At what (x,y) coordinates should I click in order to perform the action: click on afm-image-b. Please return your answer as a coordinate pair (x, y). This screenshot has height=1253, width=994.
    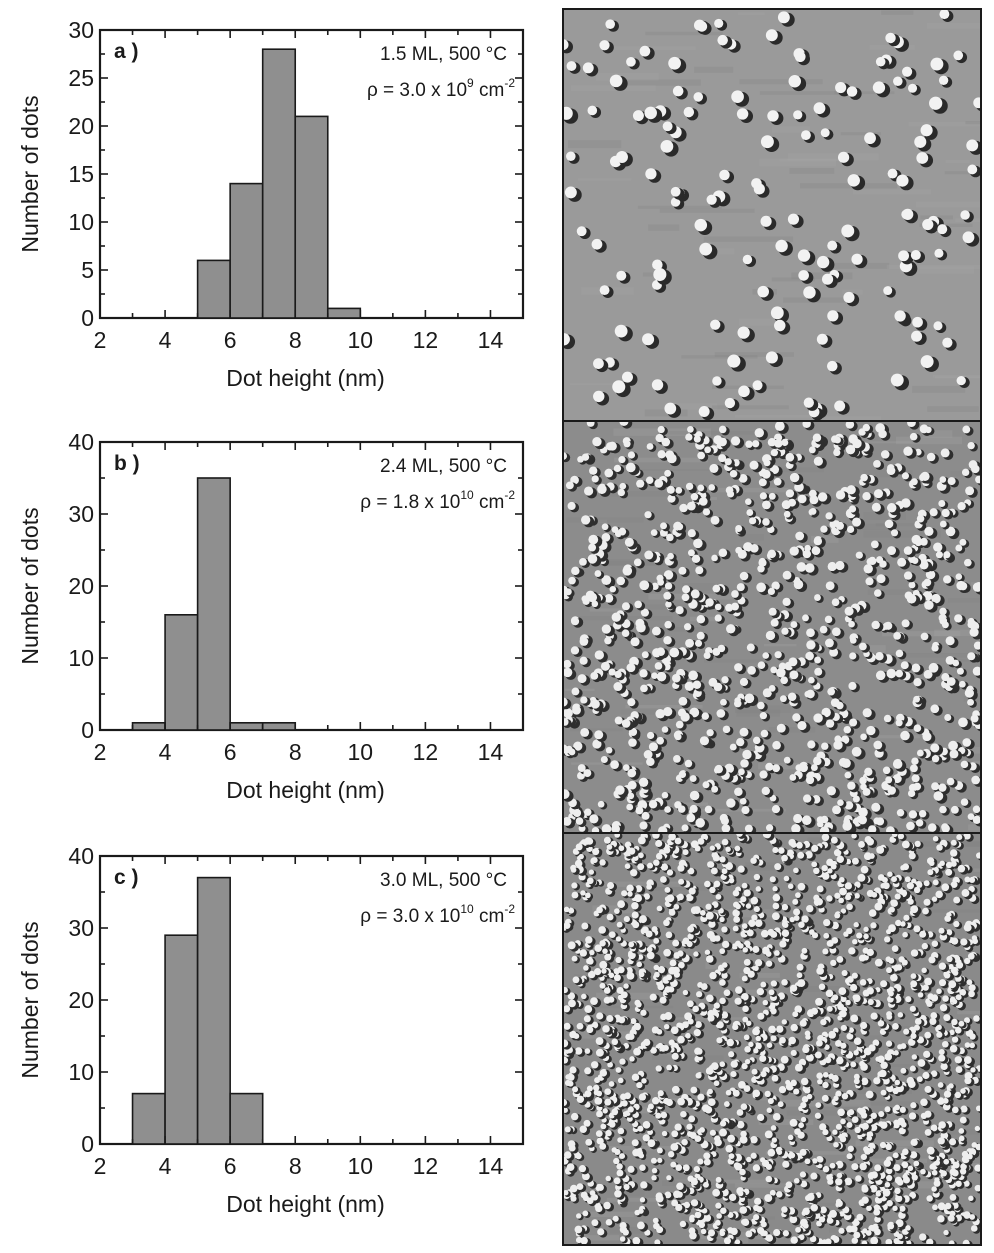
    Looking at the image, I should click on (772, 627).